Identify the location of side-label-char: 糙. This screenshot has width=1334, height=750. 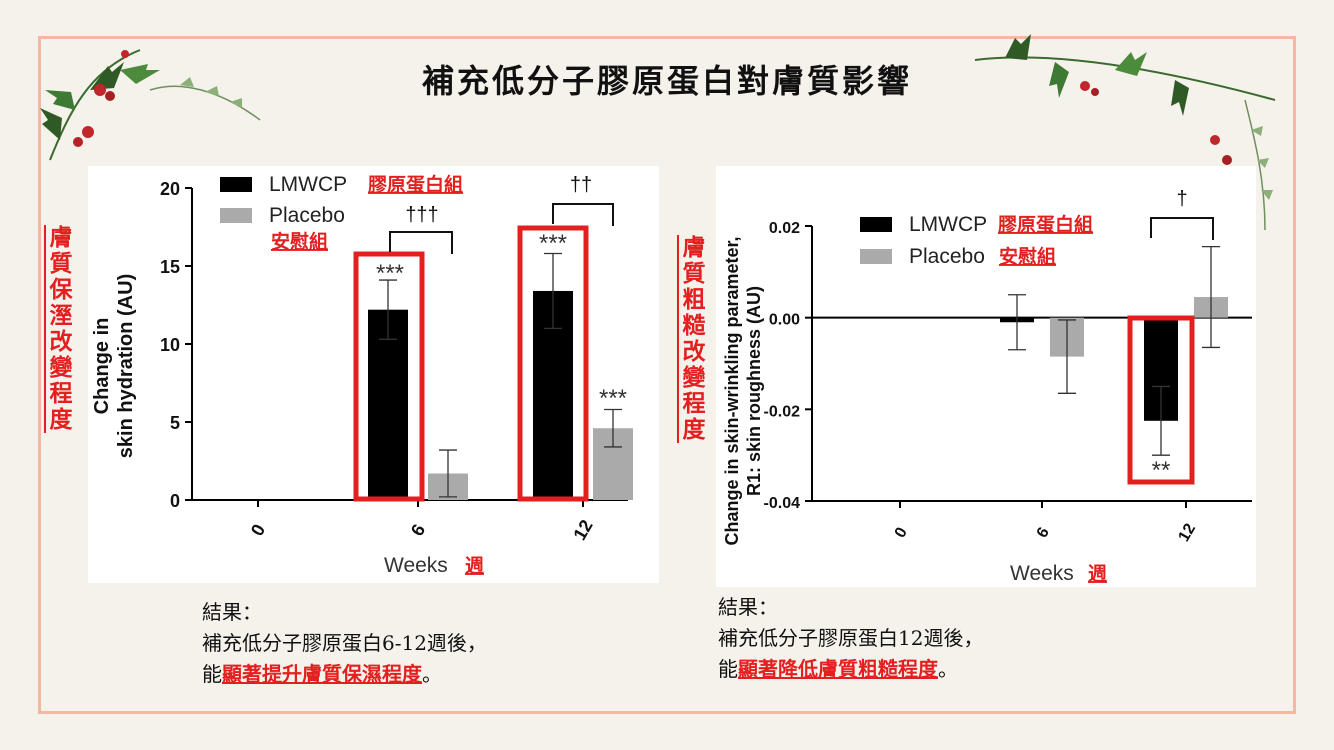
(694, 325).